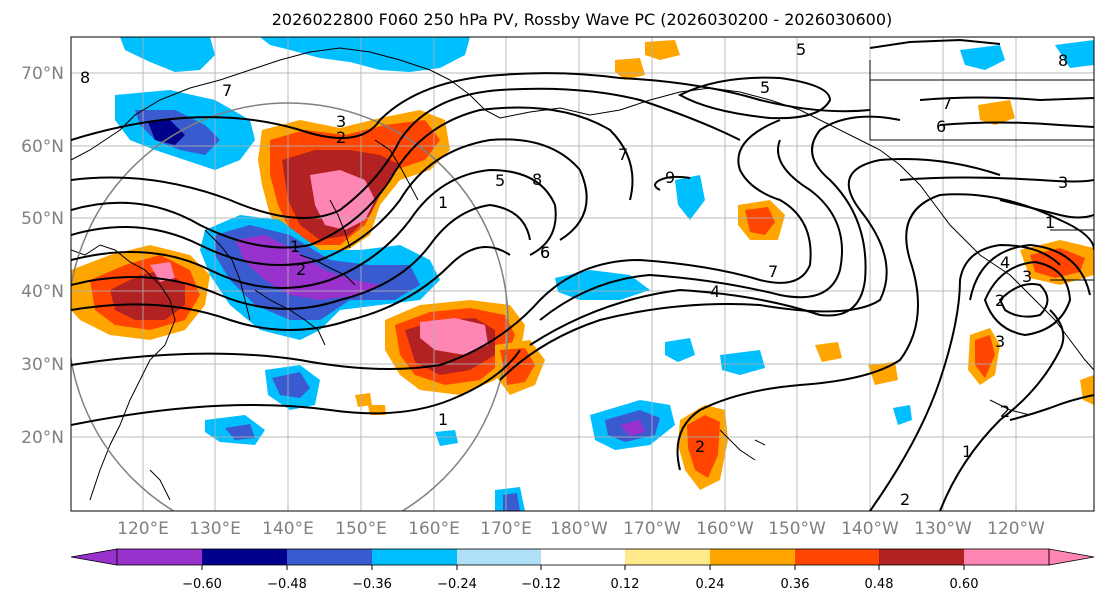  Describe the element at coordinates (42, 438) in the screenshot. I see `lat-label-20n: 20°N` at that location.